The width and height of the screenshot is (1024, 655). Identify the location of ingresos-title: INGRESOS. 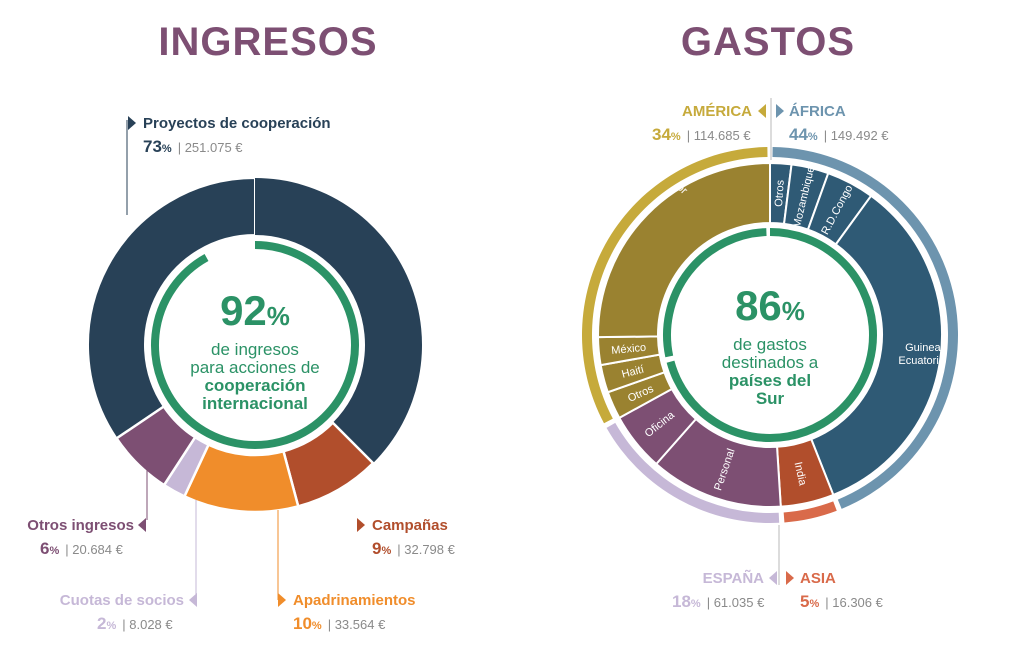
(267, 42).